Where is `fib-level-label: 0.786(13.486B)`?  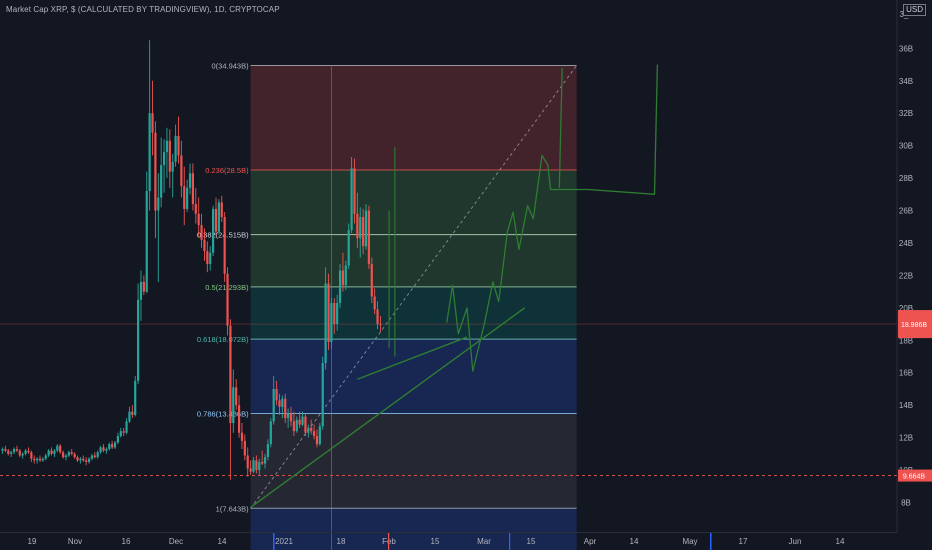
fib-level-label: 0.786(13.486B) is located at coordinates (223, 414).